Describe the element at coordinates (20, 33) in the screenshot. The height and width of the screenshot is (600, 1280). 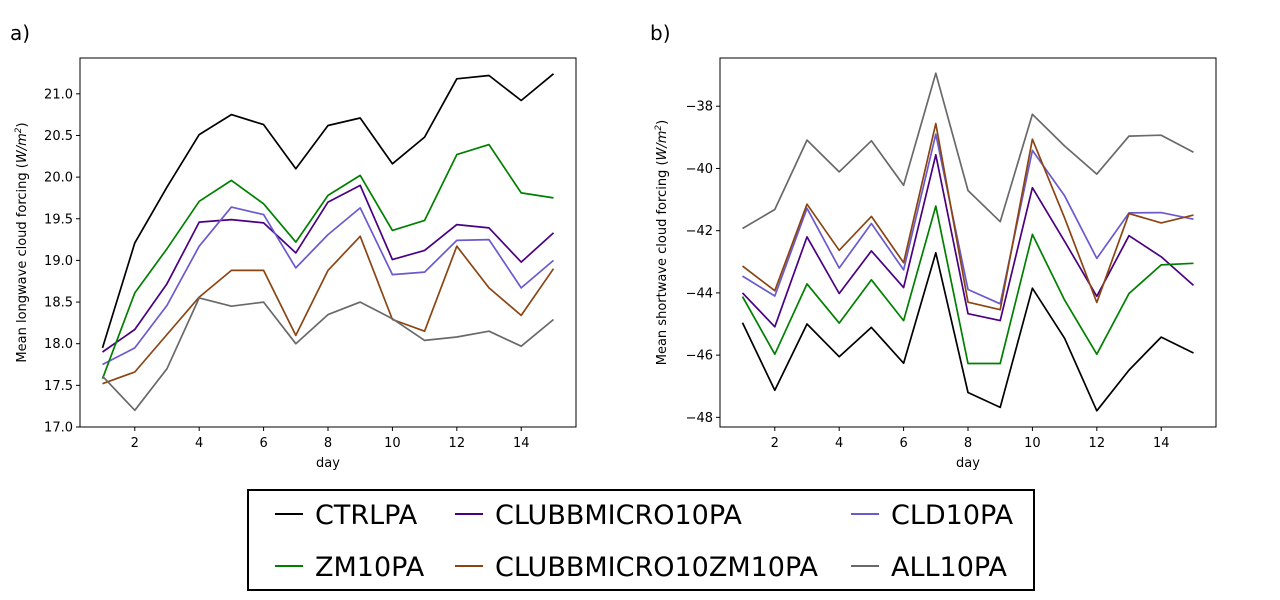
I see `panel-label-a: a)` at that location.